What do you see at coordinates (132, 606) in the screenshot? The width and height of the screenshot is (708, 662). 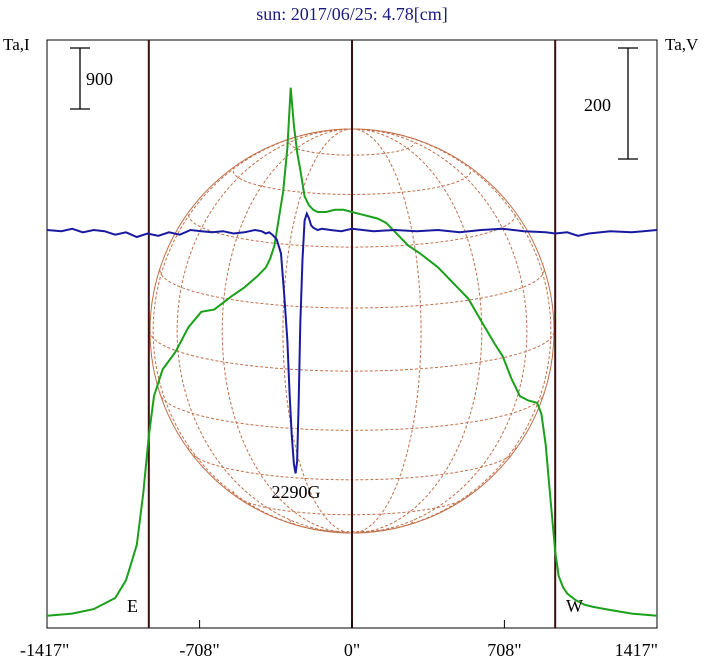 I see `limb-label-east: E` at bounding box center [132, 606].